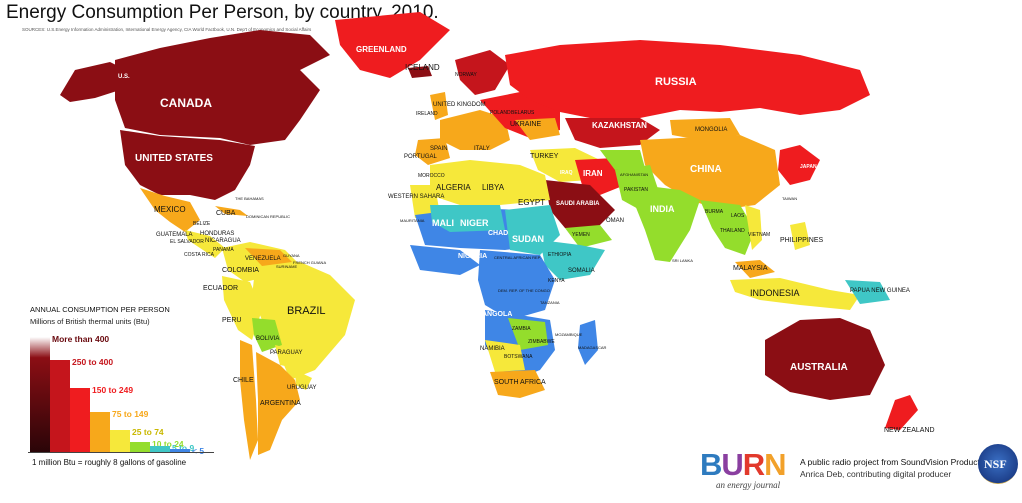 Image resolution: width=1022 pixels, height=503 pixels. I want to click on label-bolivia: BOLIVIA, so click(267, 339).